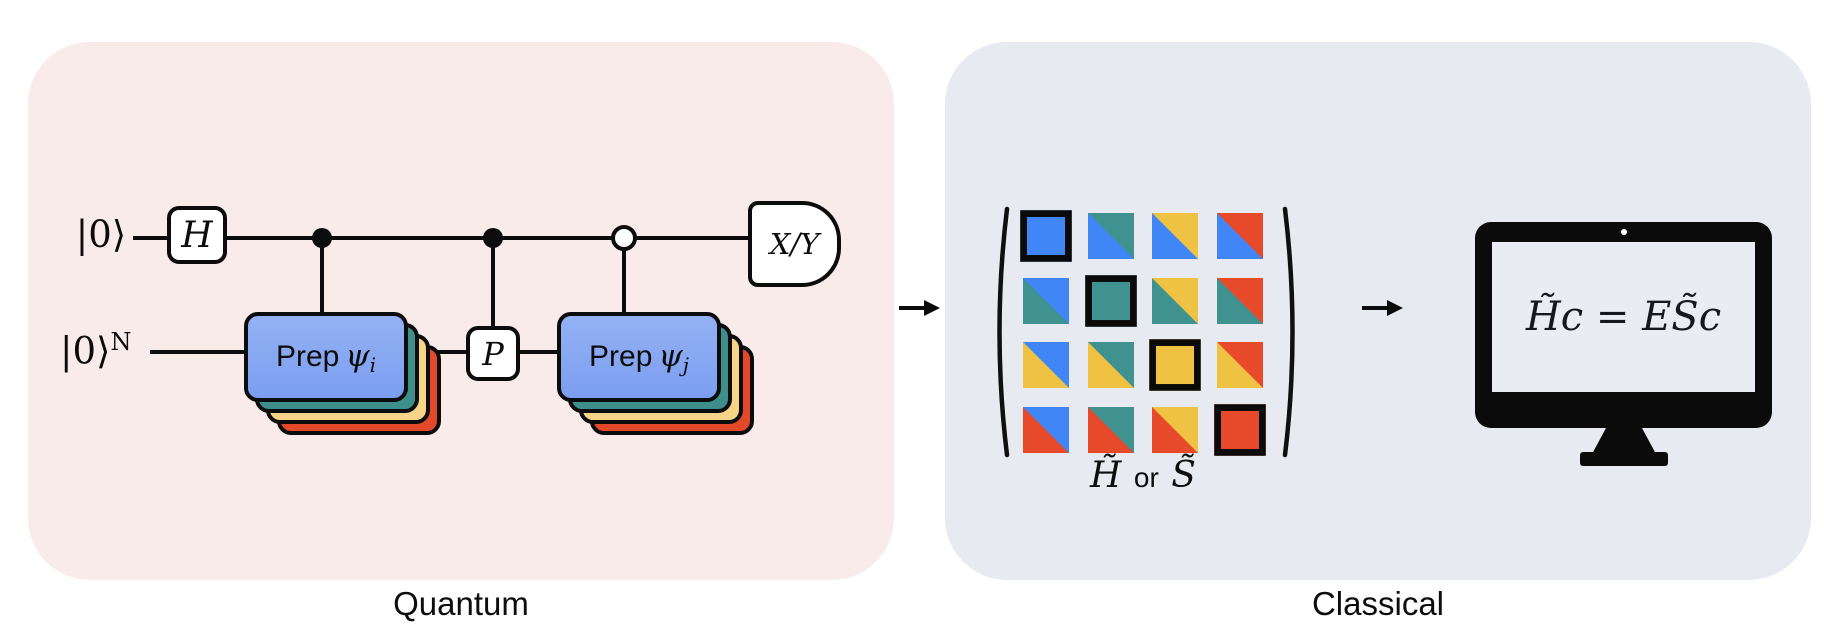 This screenshot has height=644, width=1824. I want to click on prep-j-label: Prep, so click(621, 356).